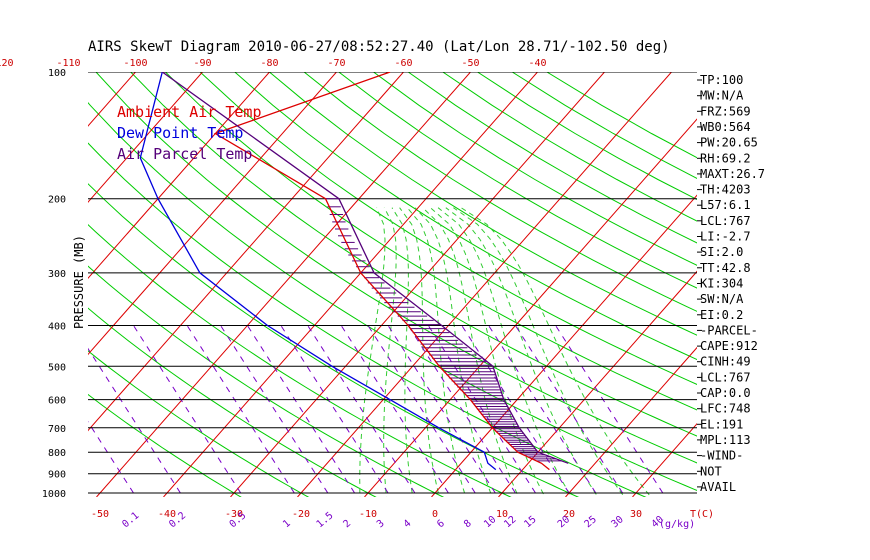 The image size is (870, 560). Describe the element at coordinates (435, 514) in the screenshot. I see `temp-tick-label: 0` at that location.